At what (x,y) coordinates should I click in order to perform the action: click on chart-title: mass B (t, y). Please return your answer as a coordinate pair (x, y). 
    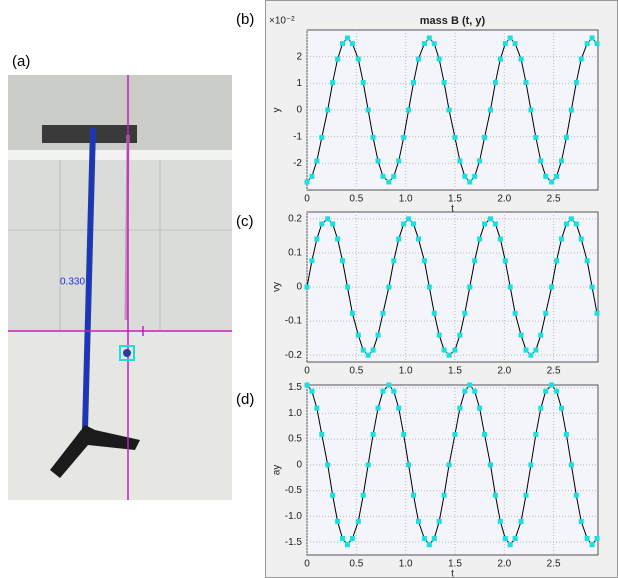
    Looking at the image, I should click on (453, 21).